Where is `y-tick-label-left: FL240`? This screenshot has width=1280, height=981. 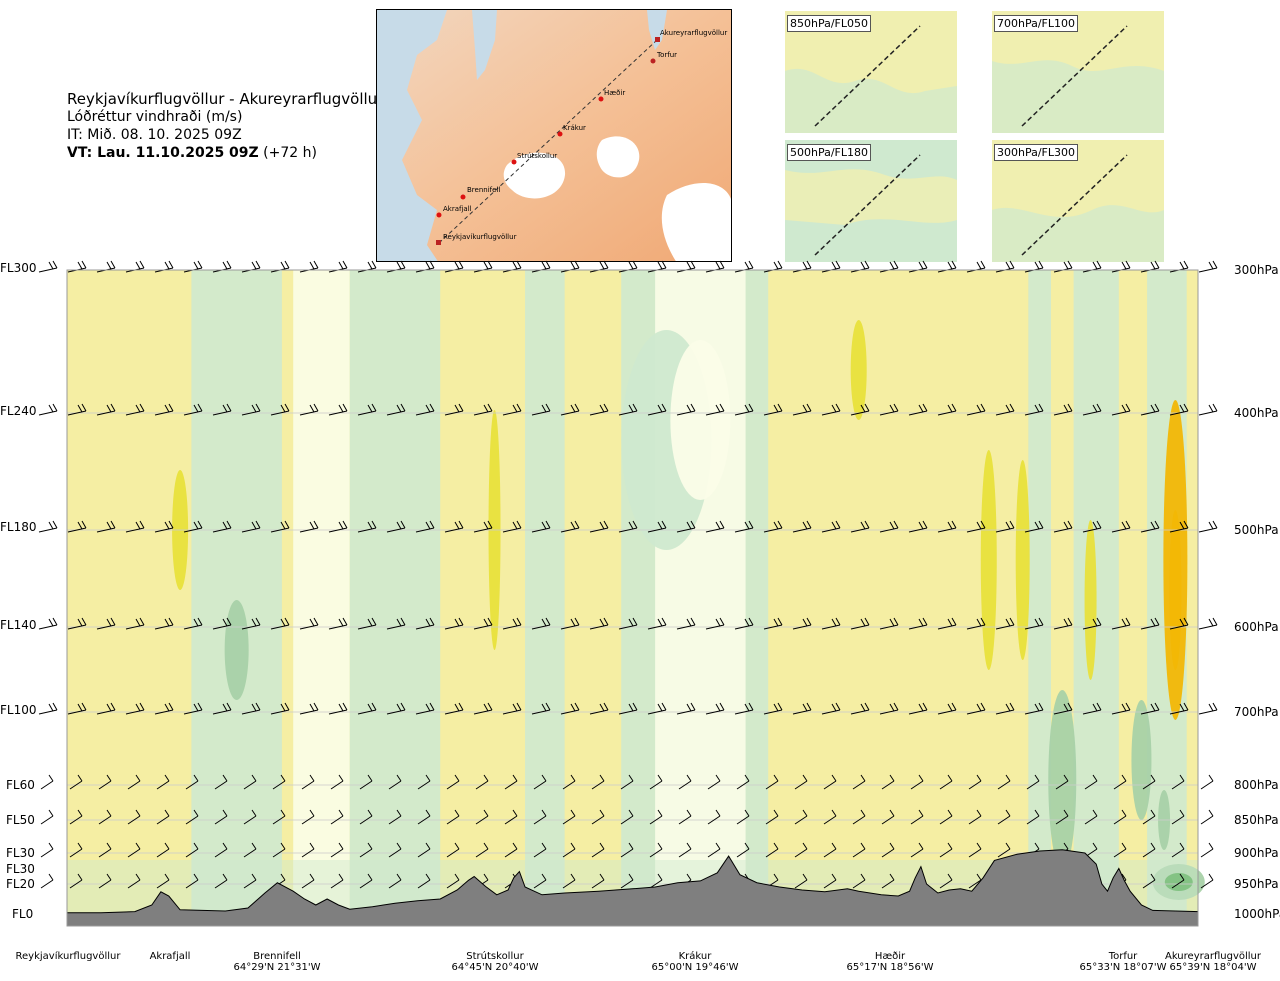
y-tick-label-left: FL240 is located at coordinates (18, 411).